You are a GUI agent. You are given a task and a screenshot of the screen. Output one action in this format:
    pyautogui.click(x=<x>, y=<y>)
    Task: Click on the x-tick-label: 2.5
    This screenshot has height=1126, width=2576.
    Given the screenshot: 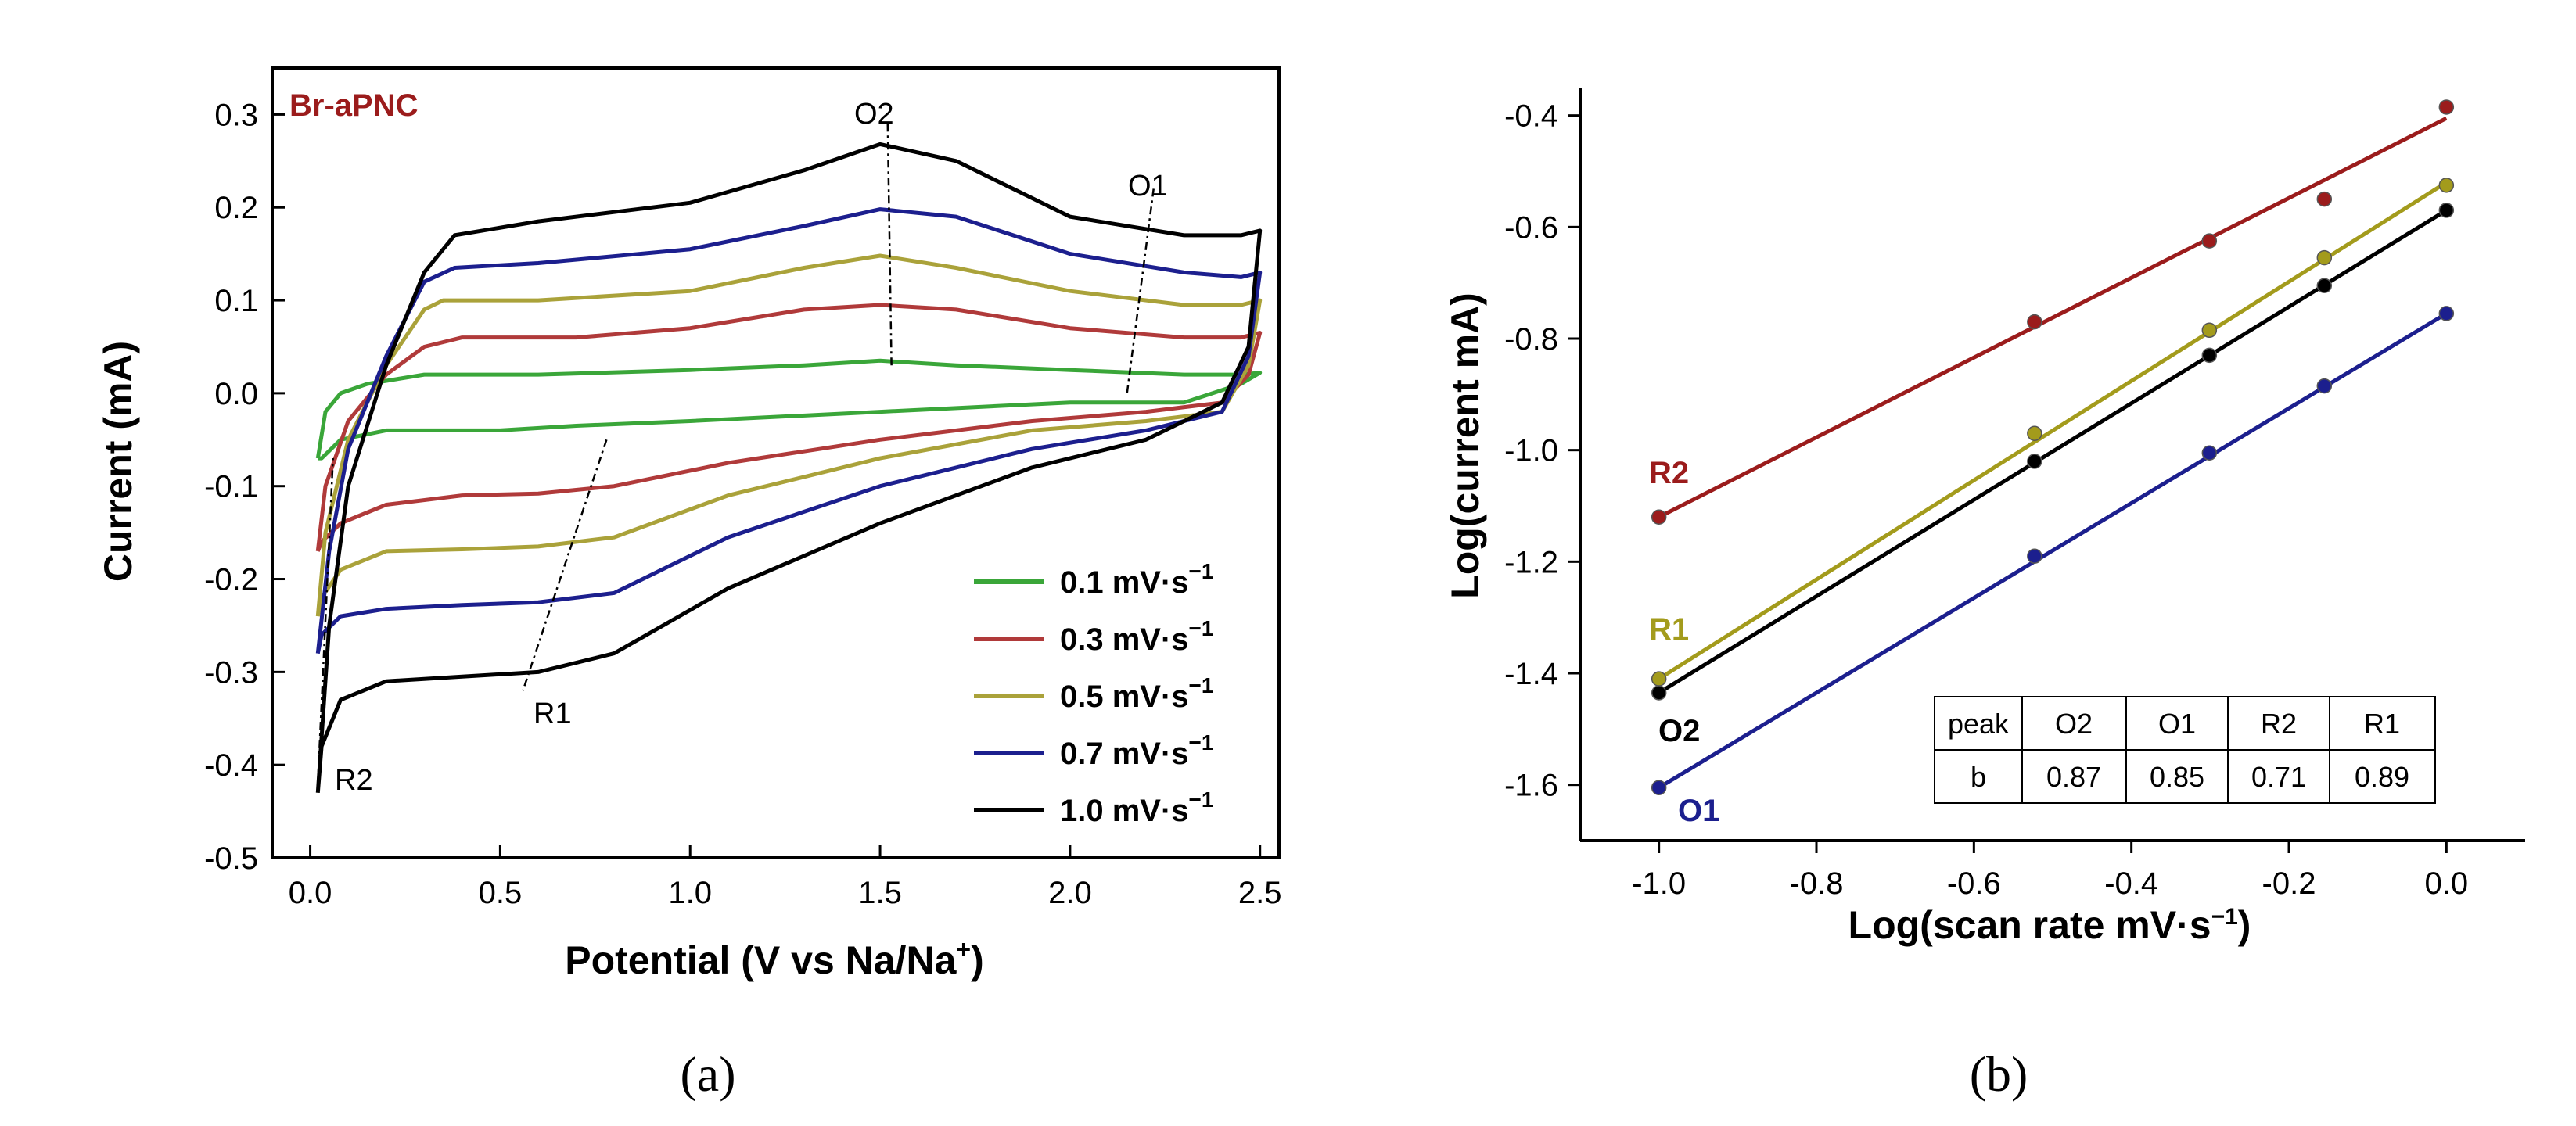 What is the action you would take?
    pyautogui.click(x=1260, y=893)
    